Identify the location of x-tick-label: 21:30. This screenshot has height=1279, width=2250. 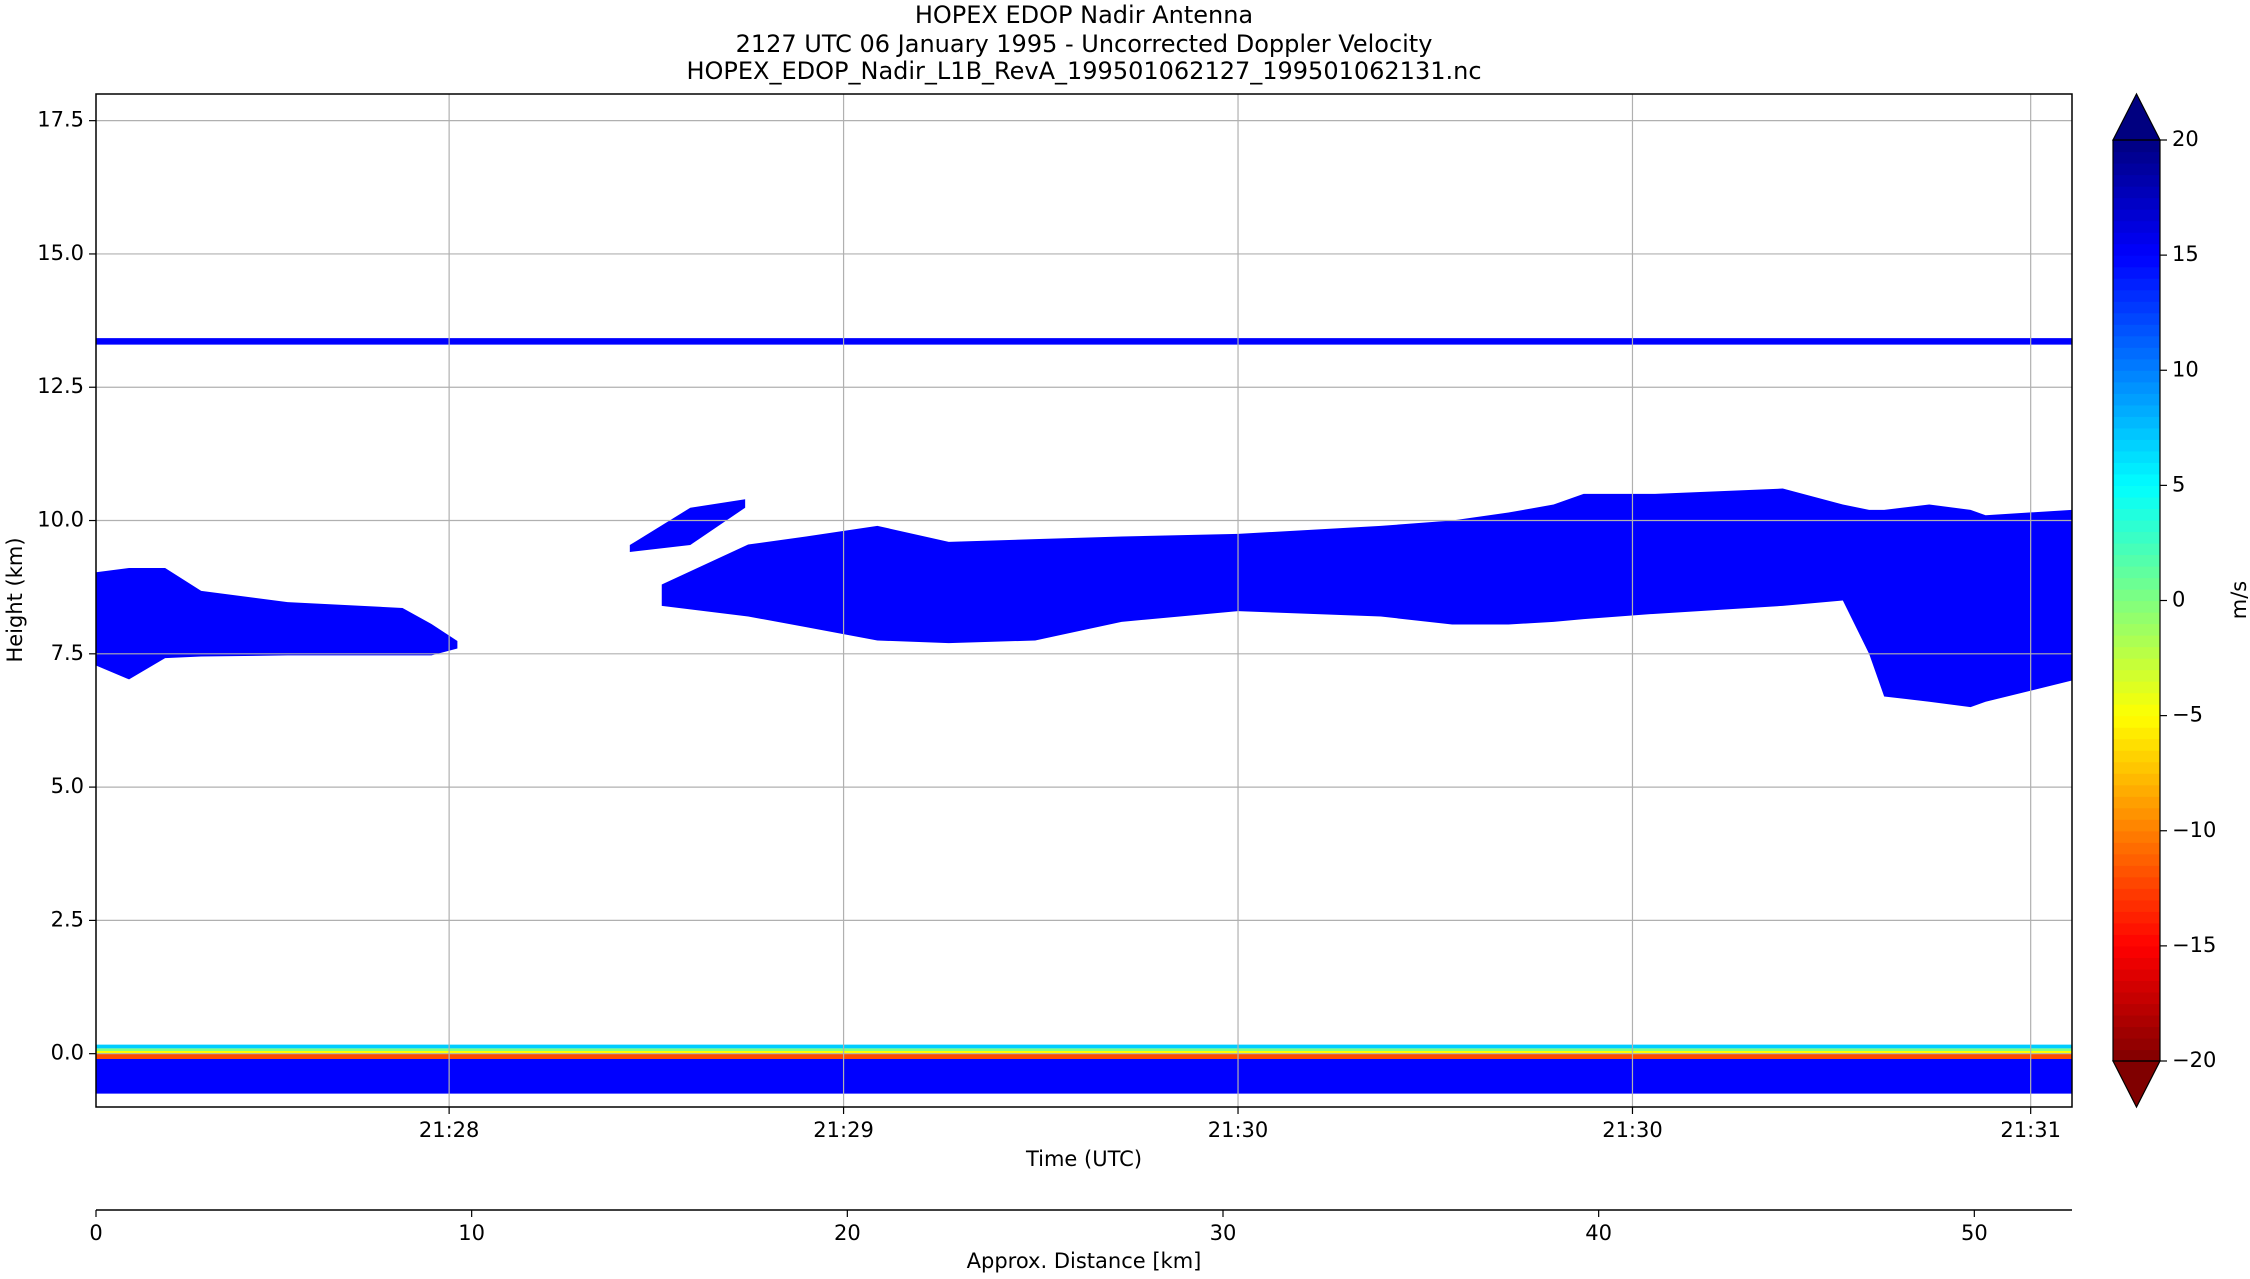
(1632, 1130).